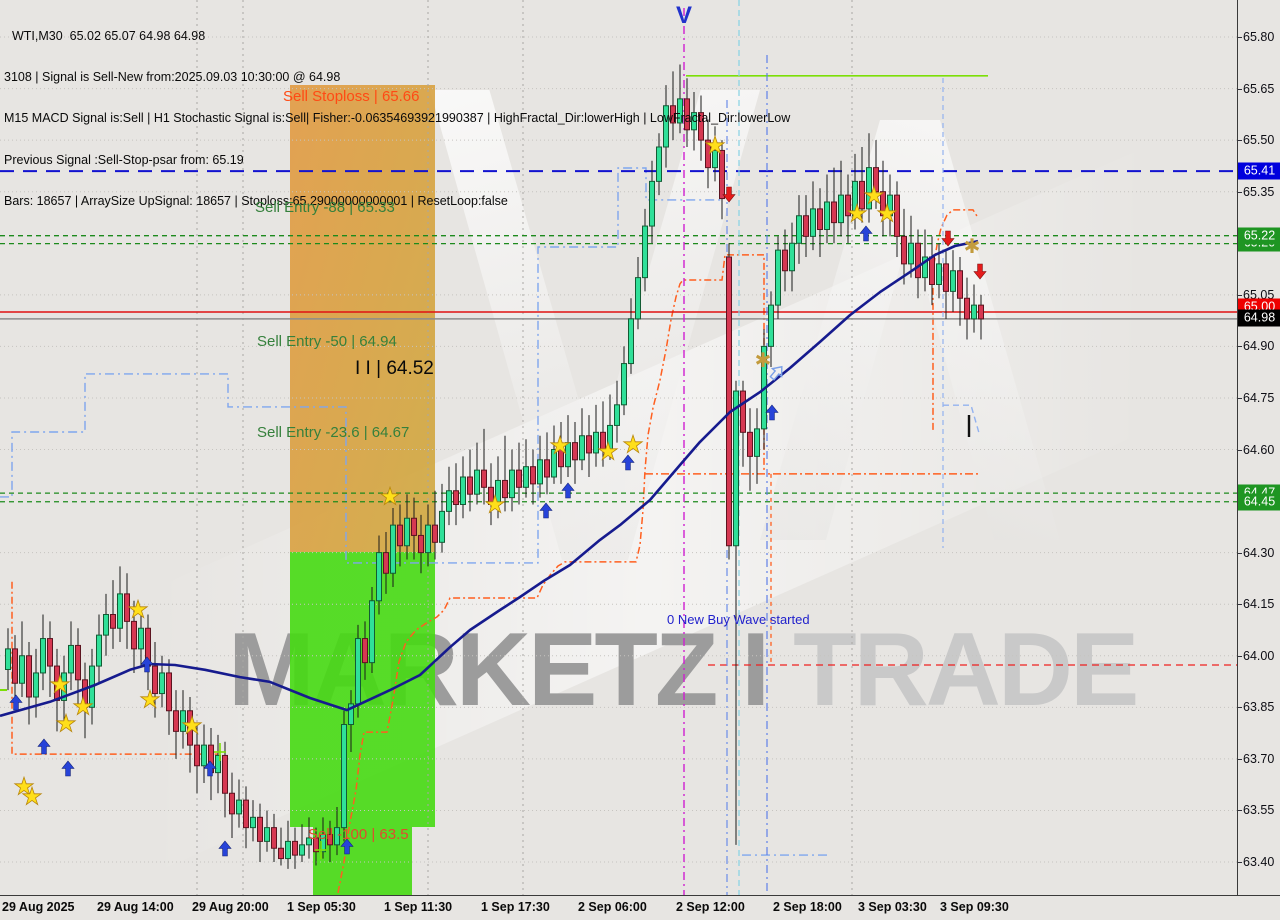  What do you see at coordinates (807, 907) in the screenshot?
I see `time-tick-label: 2 Sep 18:00` at bounding box center [807, 907].